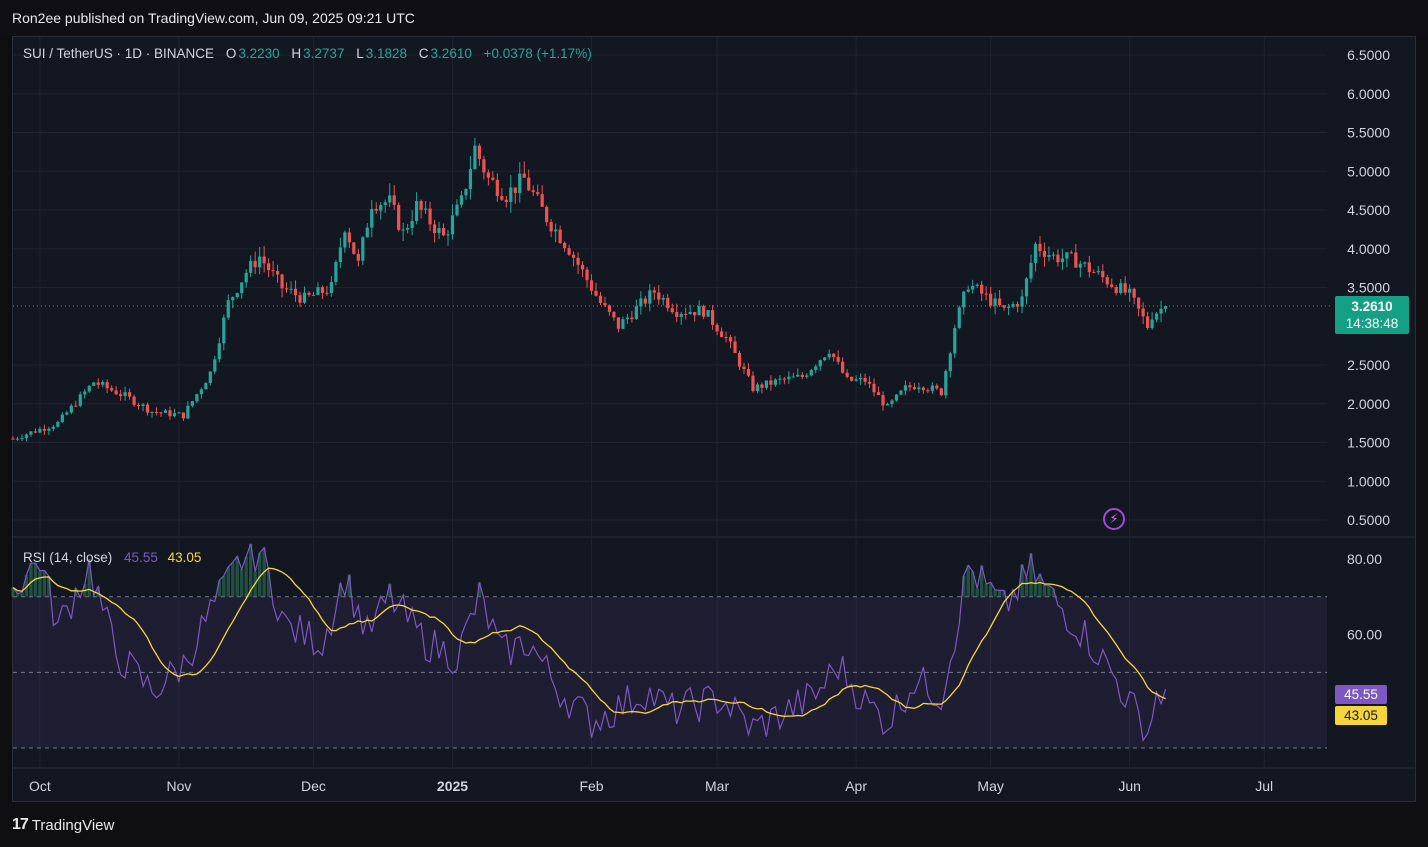  Describe the element at coordinates (1368, 171) in the screenshot. I see `price-tick-label: 5.0000` at that location.